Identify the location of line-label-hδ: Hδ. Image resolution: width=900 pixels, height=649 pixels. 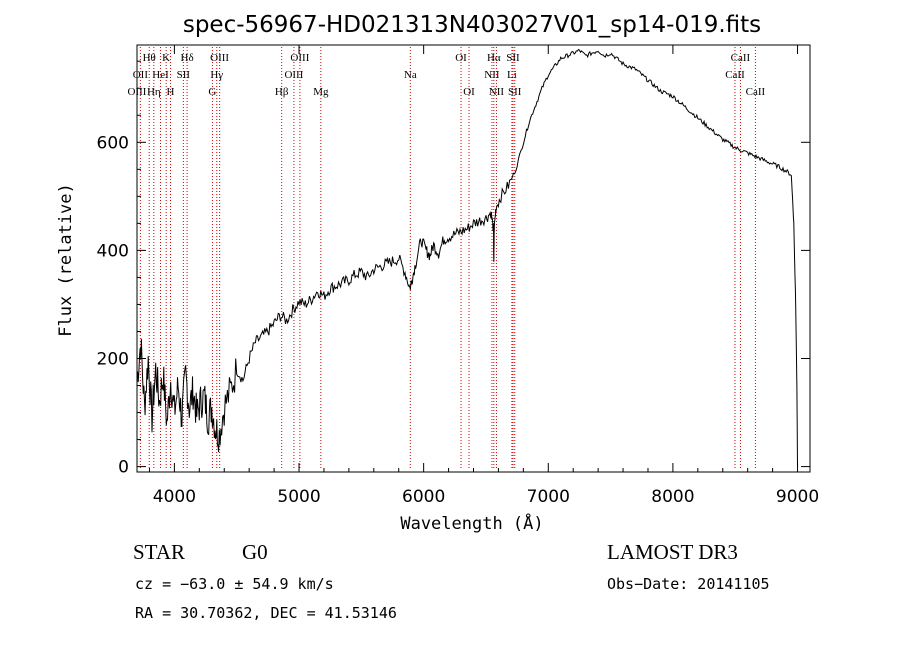
(187, 58).